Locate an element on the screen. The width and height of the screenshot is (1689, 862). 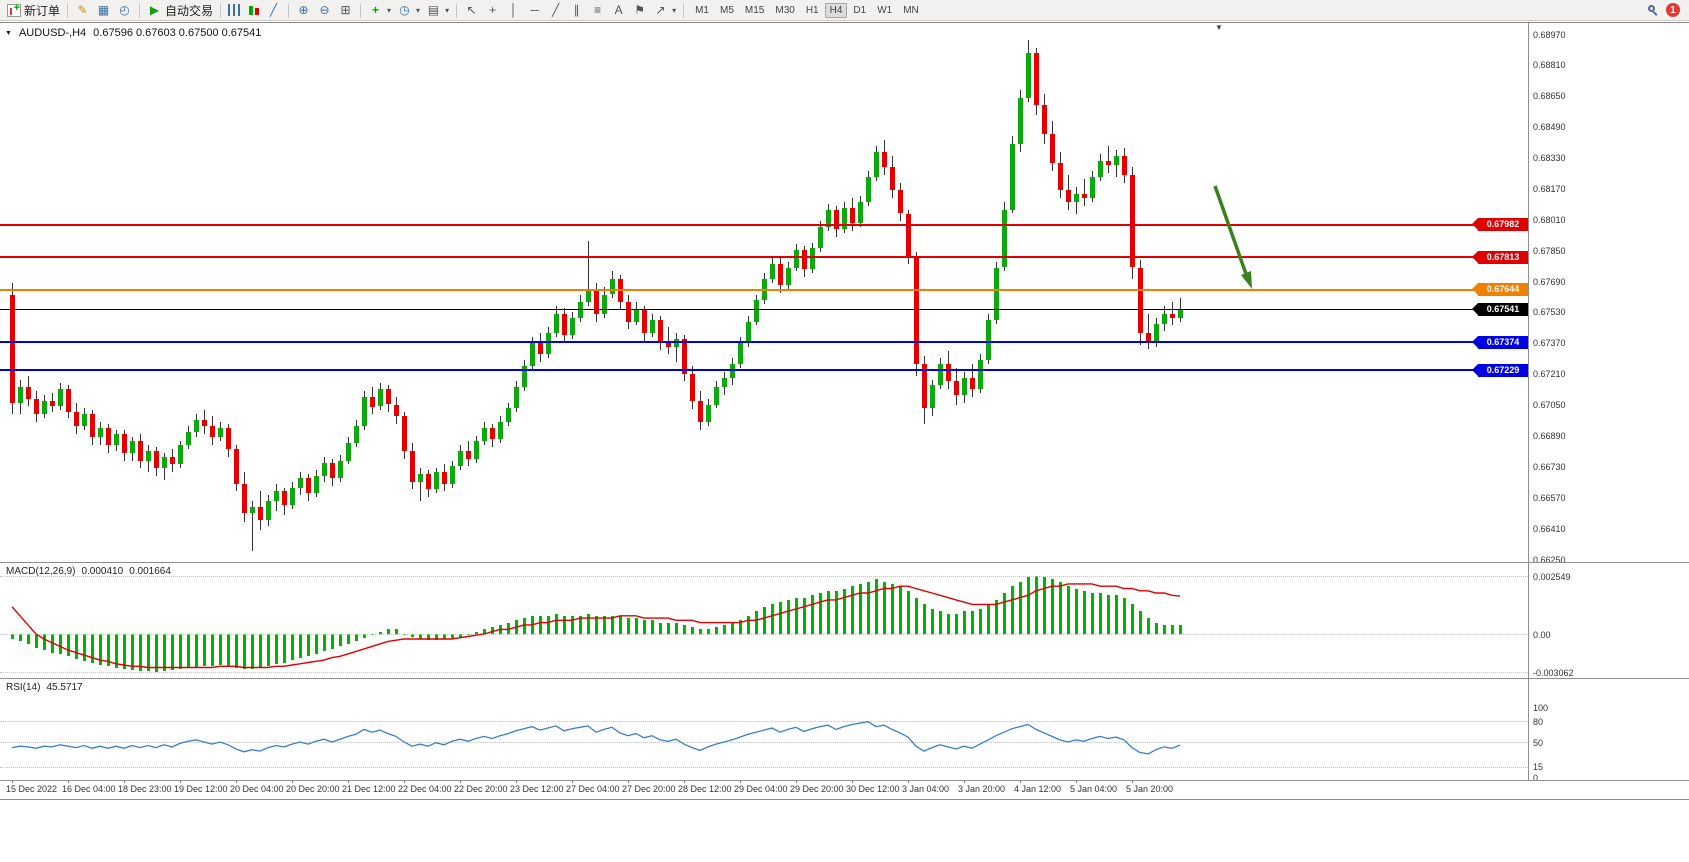
history-center-button: ◴ is located at coordinates (124, 10).